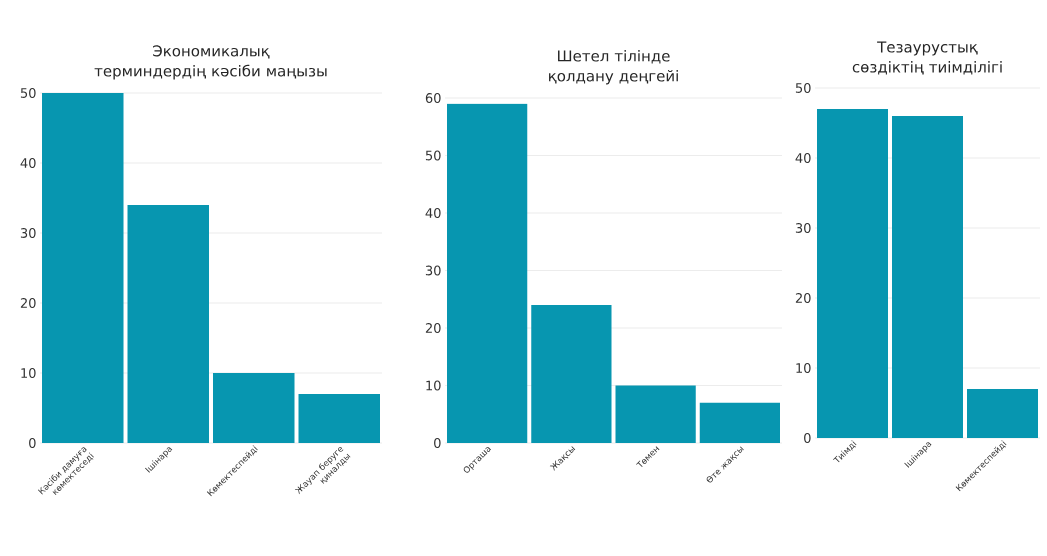 The image size is (1047, 556). What do you see at coordinates (433, 98) in the screenshot?
I see `y-tick-label: 60` at bounding box center [433, 98].